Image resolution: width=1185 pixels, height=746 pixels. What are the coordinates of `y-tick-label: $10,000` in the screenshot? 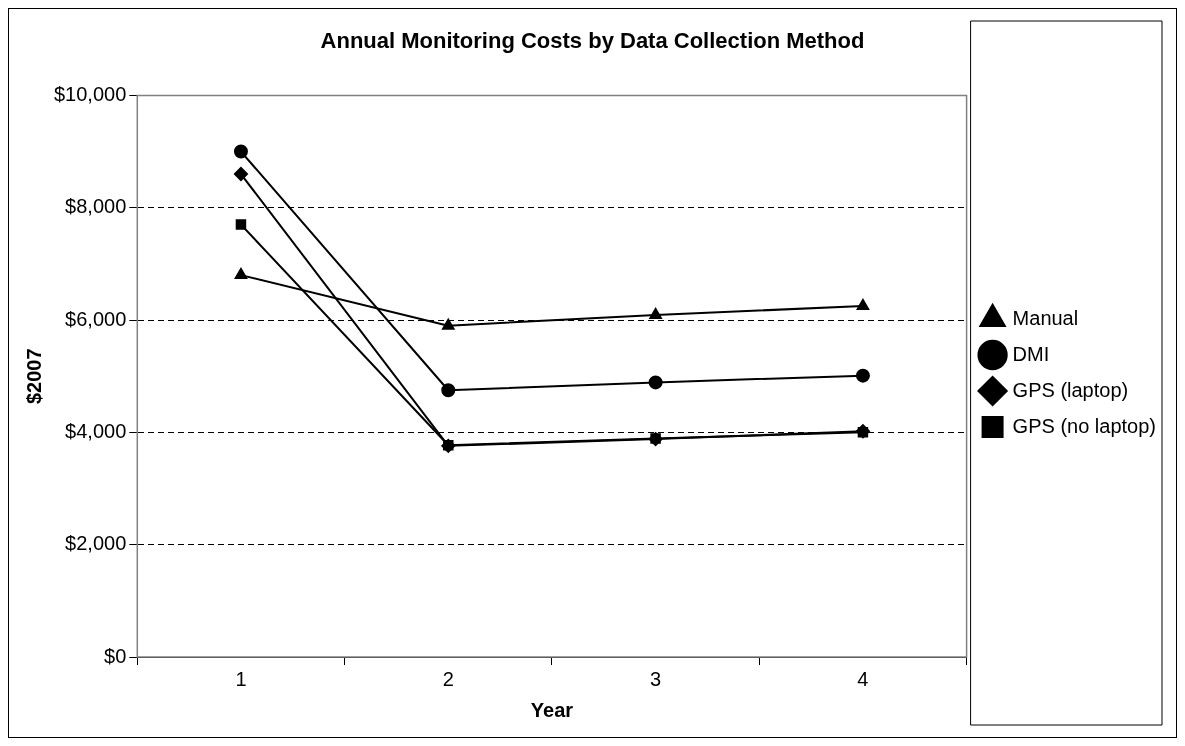 It's located at (90, 93).